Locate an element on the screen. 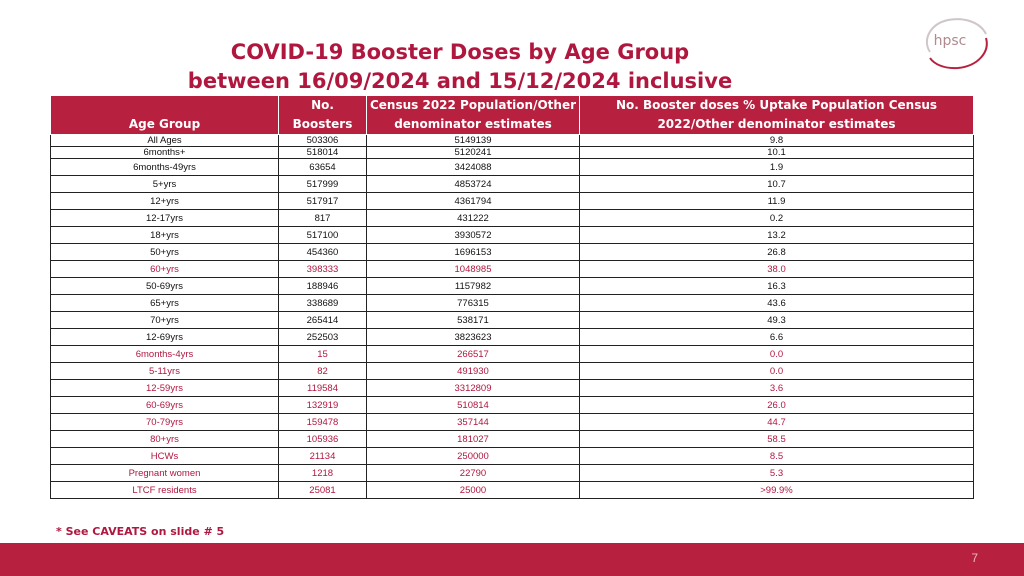 This screenshot has width=1024, height=576. cell-uptake: 43.6 is located at coordinates (776, 303).